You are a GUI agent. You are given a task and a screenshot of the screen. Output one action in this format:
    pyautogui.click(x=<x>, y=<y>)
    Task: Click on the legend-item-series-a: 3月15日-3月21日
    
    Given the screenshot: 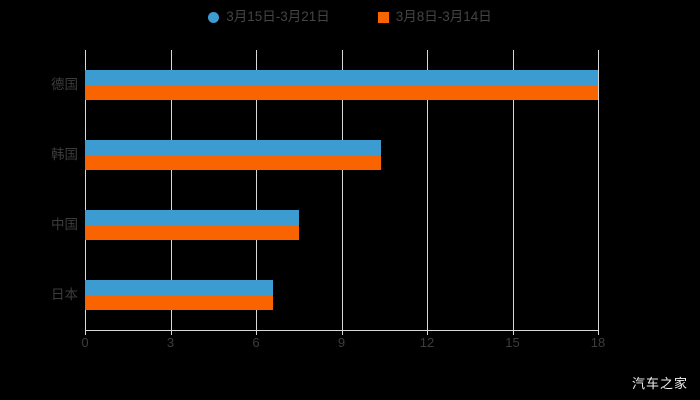 What is the action you would take?
    pyautogui.click(x=269, y=17)
    